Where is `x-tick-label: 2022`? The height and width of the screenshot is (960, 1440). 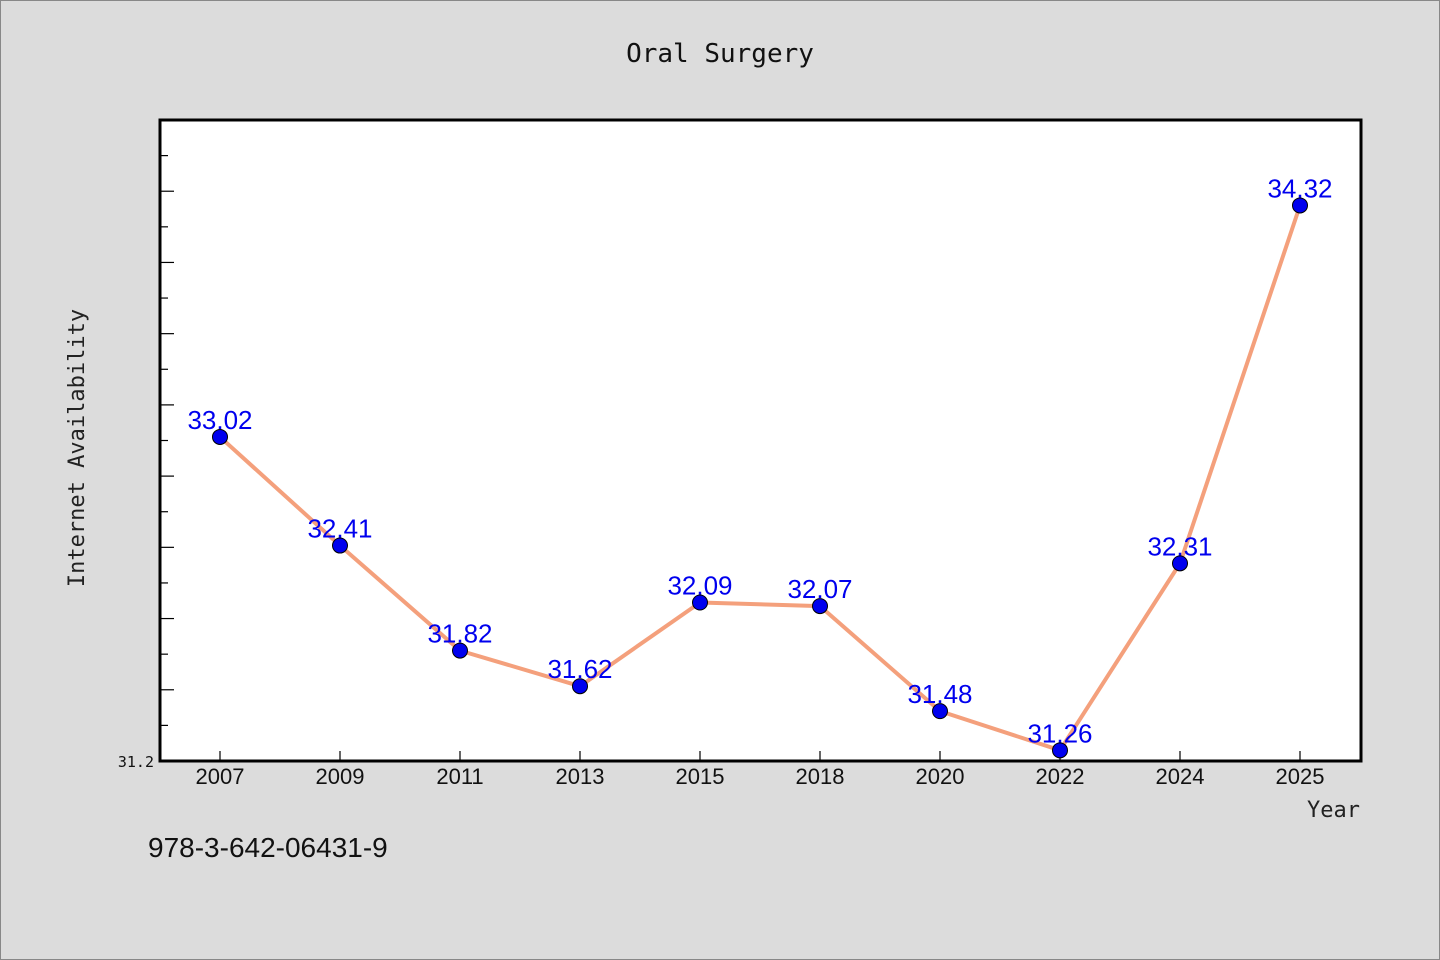 x-tick-label: 2022 is located at coordinates (1060, 776).